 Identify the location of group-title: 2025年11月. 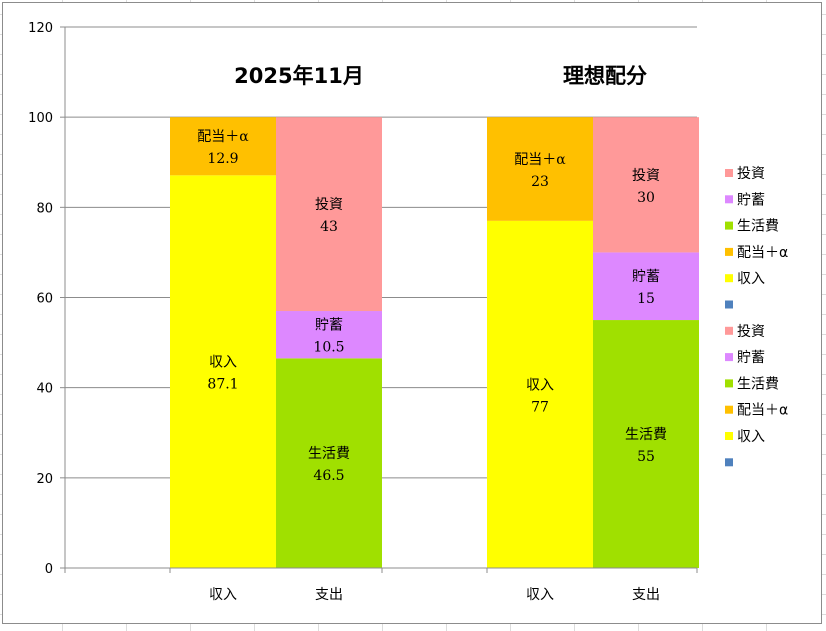
(299, 76).